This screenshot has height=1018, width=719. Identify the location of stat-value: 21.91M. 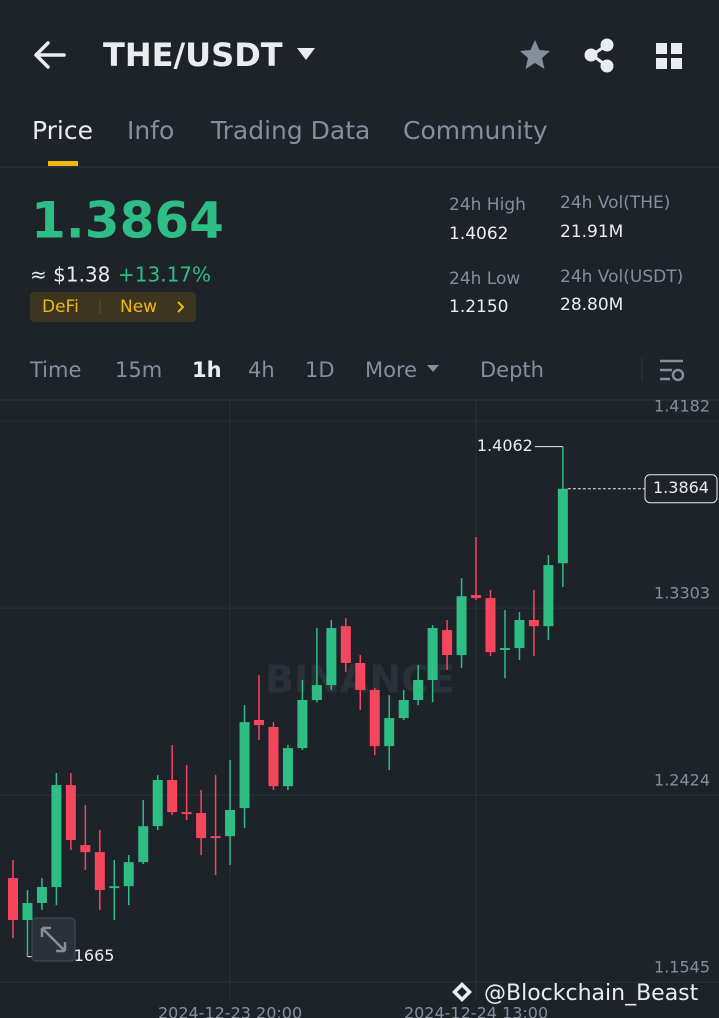
(591, 232).